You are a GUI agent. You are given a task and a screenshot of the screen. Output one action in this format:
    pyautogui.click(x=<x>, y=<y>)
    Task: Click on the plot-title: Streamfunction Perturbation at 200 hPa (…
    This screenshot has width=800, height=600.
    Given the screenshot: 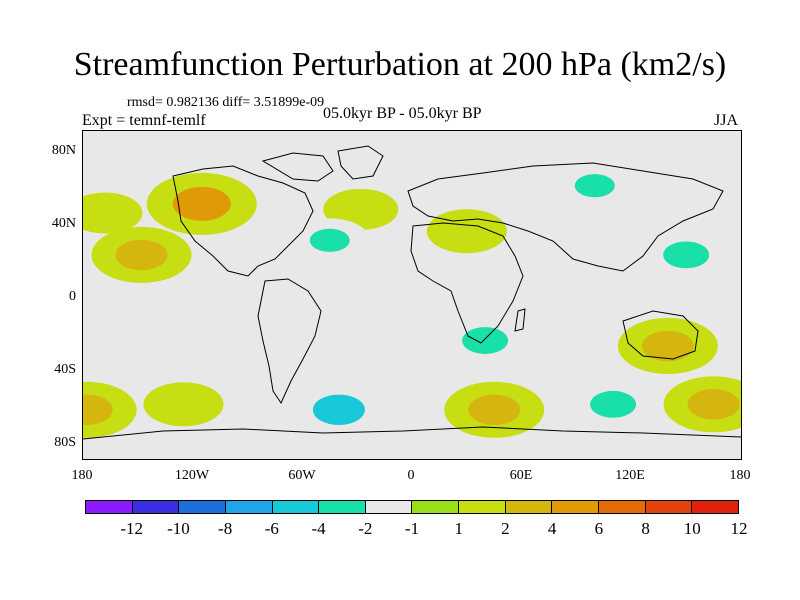 What is the action you would take?
    pyautogui.click(x=400, y=64)
    